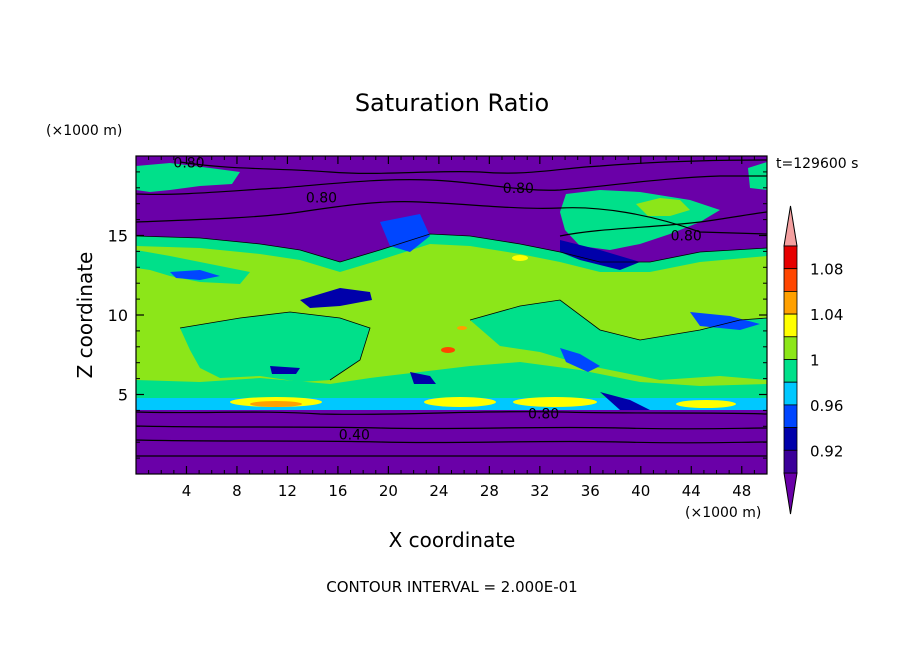 This screenshot has width=904, height=654. I want to click on x-tick-label: 16, so click(337, 491).